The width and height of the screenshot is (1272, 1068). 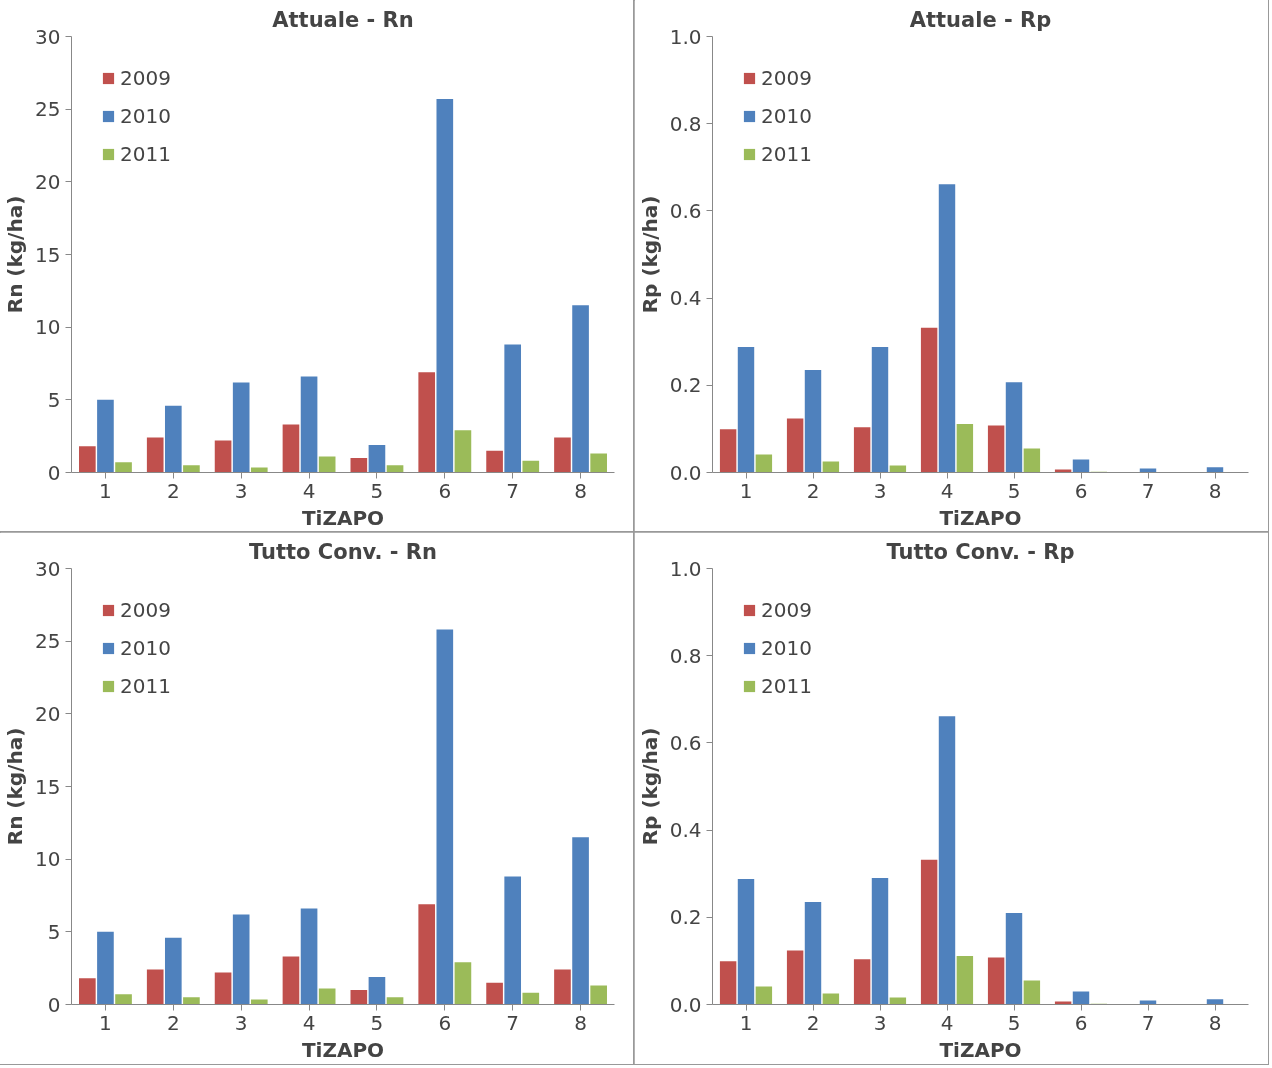 What do you see at coordinates (343, 551) in the screenshot?
I see `chart-title: Tutto Conv. - Rn` at bounding box center [343, 551].